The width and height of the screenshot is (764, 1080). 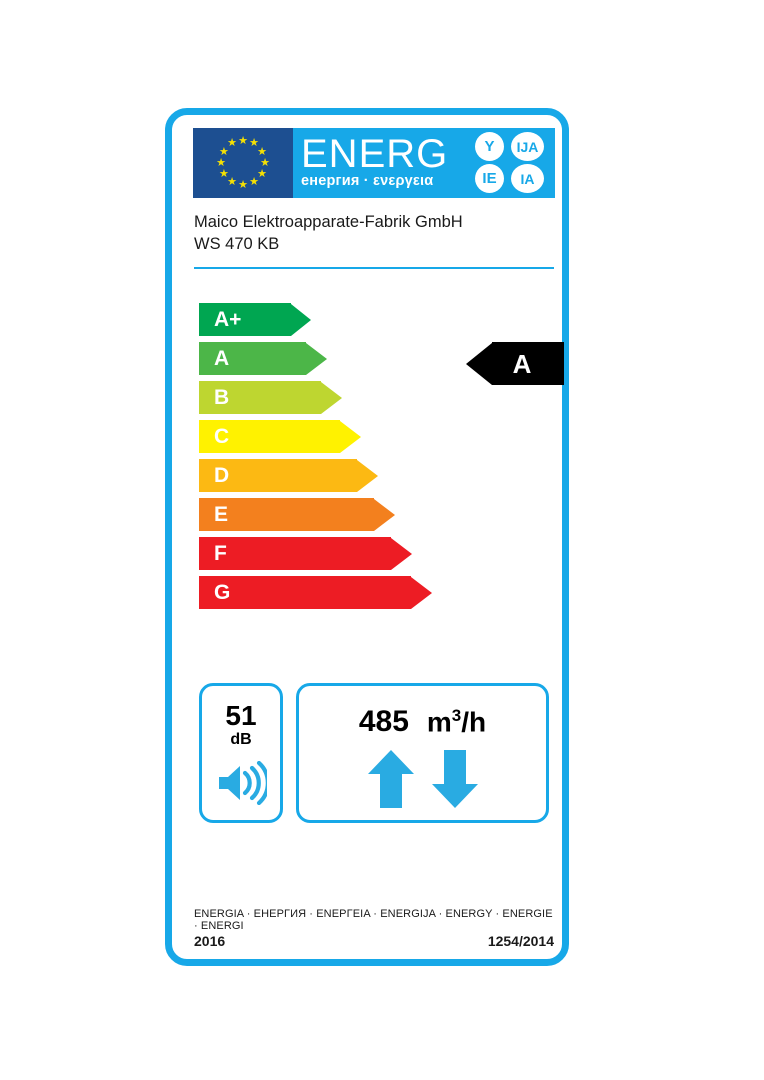 I want to click on grade-arrow-e: E, so click(x=297, y=514).